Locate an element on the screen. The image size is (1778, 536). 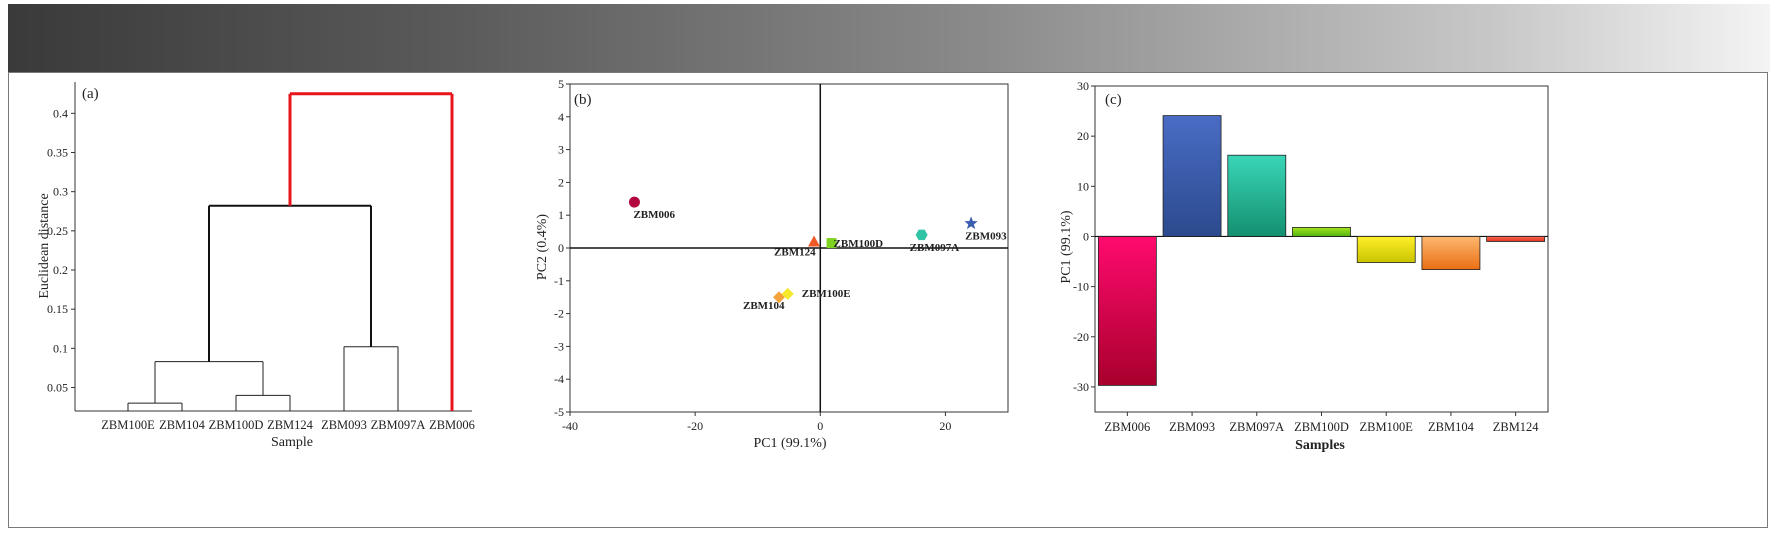
panel-b-ytick-label: 2 is located at coordinates (561, 182).